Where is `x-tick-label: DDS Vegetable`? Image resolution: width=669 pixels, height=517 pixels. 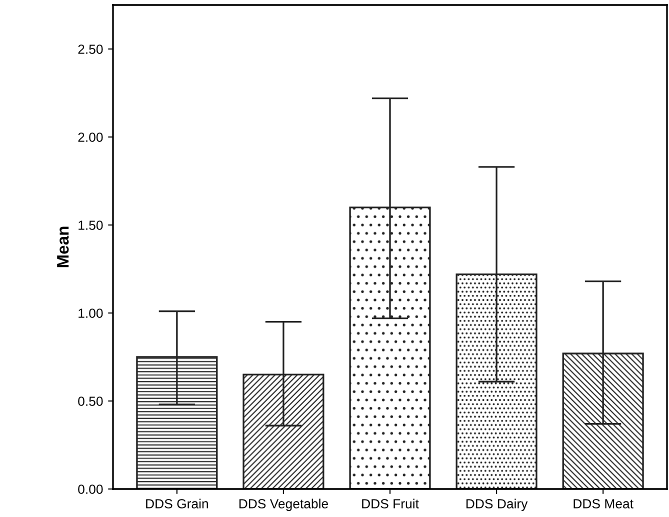
x-tick-label: DDS Vegetable is located at coordinates (283, 505).